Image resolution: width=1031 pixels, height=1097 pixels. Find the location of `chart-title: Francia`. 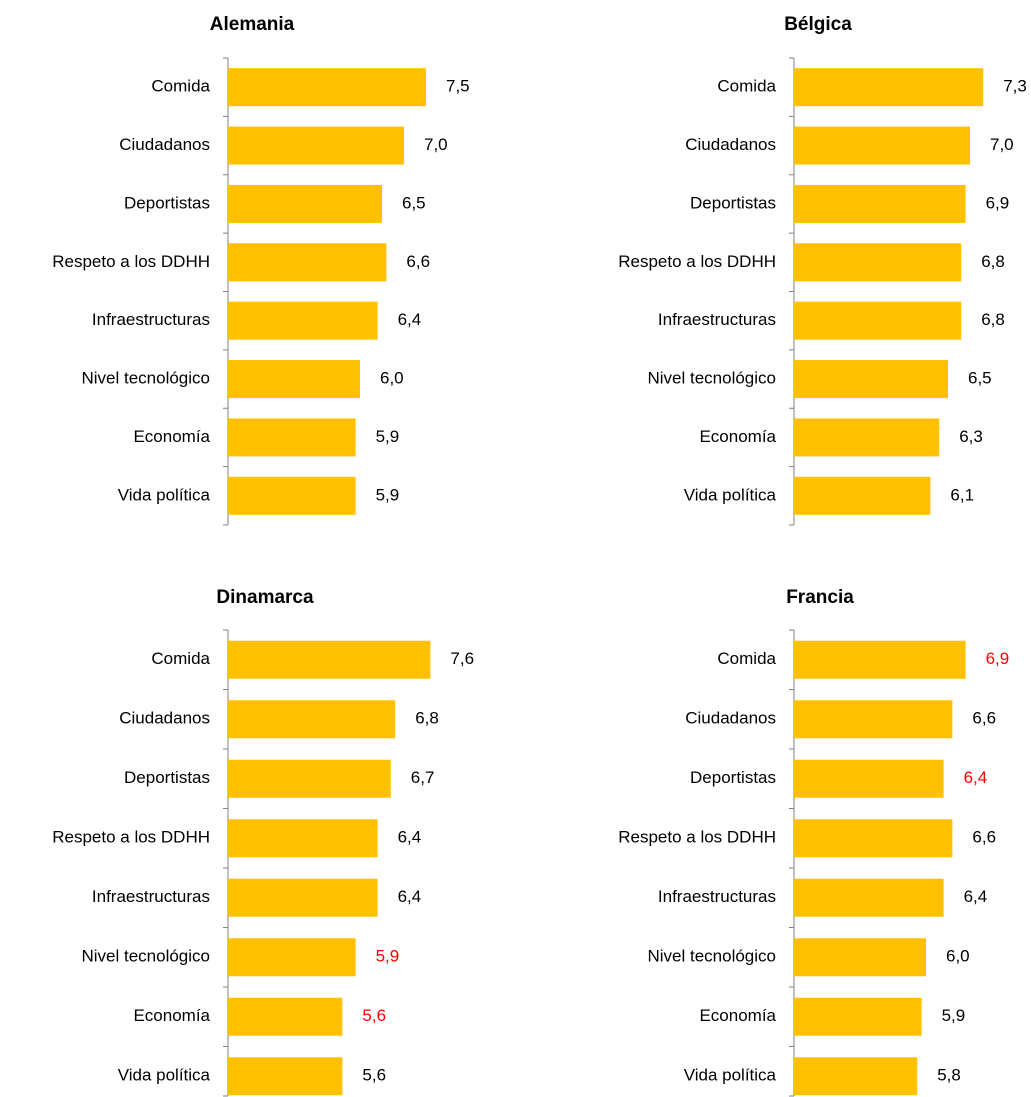

chart-title: Francia is located at coordinates (820, 597).